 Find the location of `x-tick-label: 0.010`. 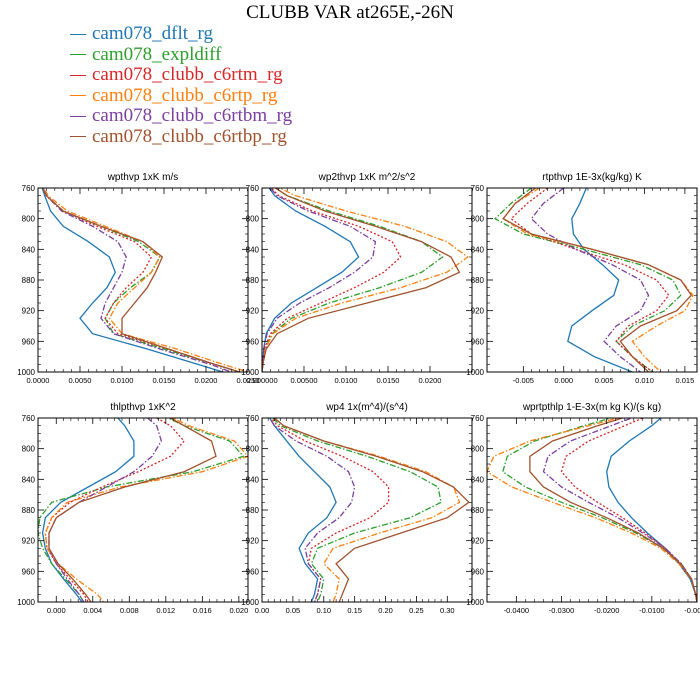

x-tick-label: 0.010 is located at coordinates (644, 380).